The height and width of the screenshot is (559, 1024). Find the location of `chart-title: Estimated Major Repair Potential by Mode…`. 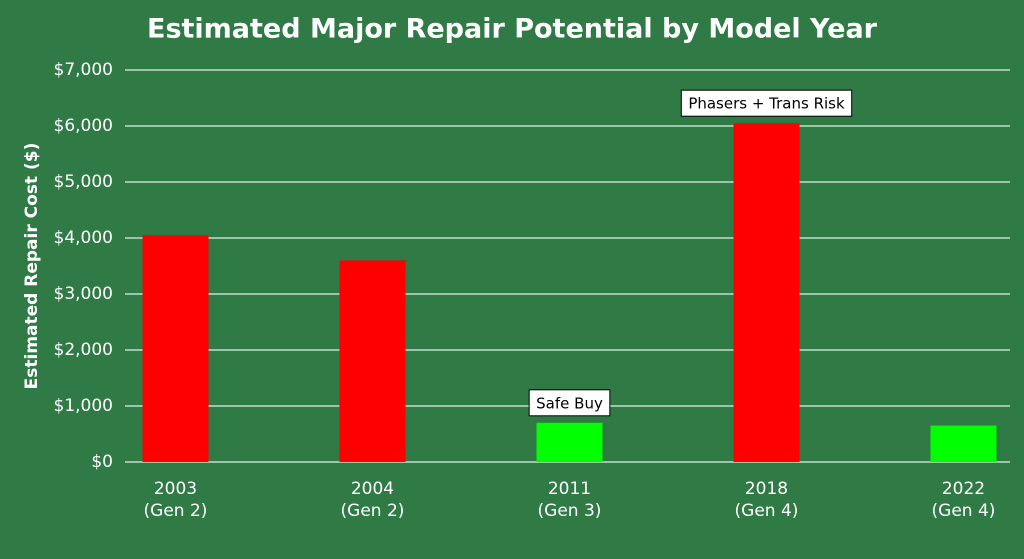

chart-title: Estimated Major Repair Potential by Mode… is located at coordinates (512, 29).